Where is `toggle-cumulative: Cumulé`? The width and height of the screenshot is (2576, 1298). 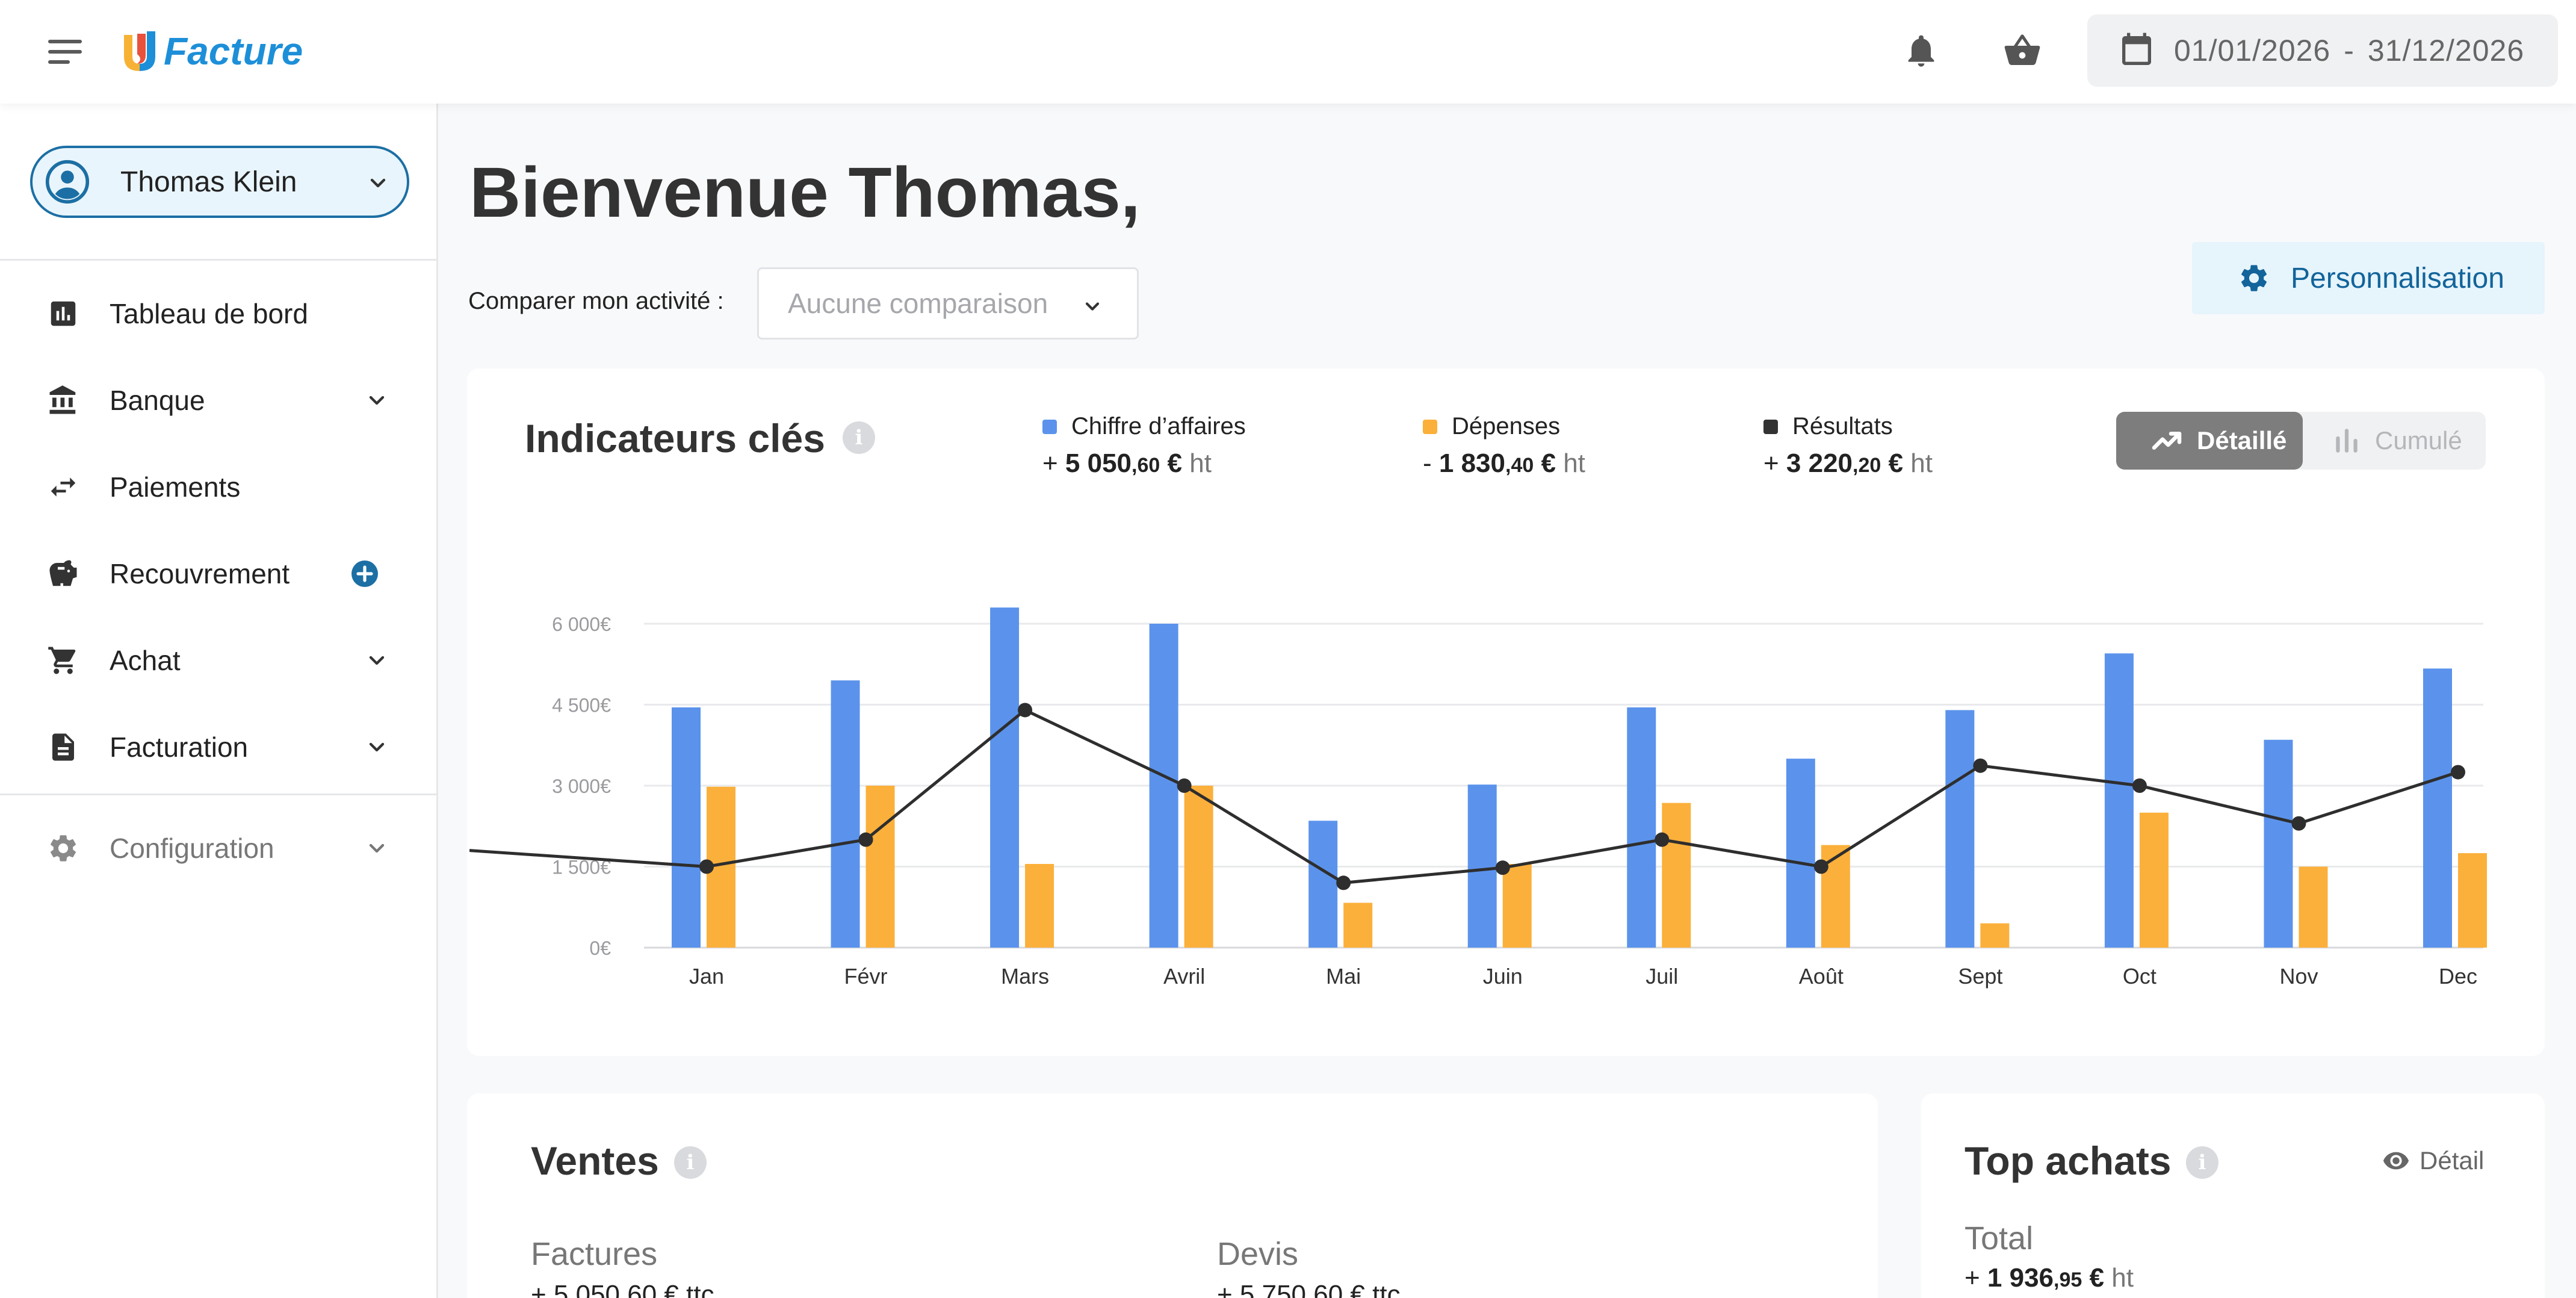 toggle-cumulative: Cumulé is located at coordinates (2388, 441).